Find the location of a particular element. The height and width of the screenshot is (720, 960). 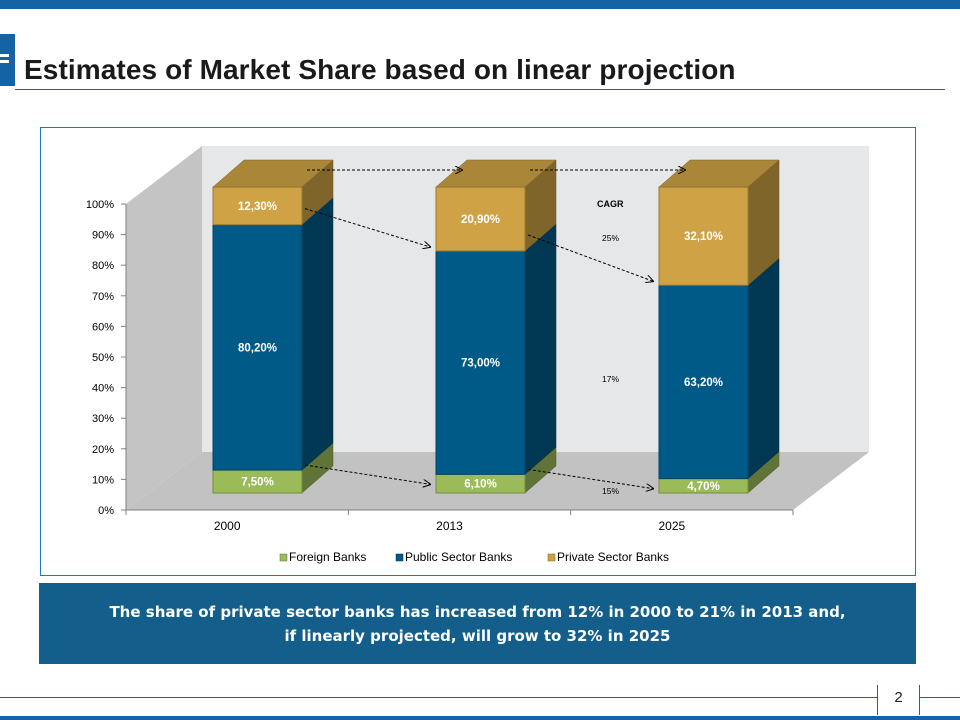

y-tick-label: 60% is located at coordinates (103, 327).